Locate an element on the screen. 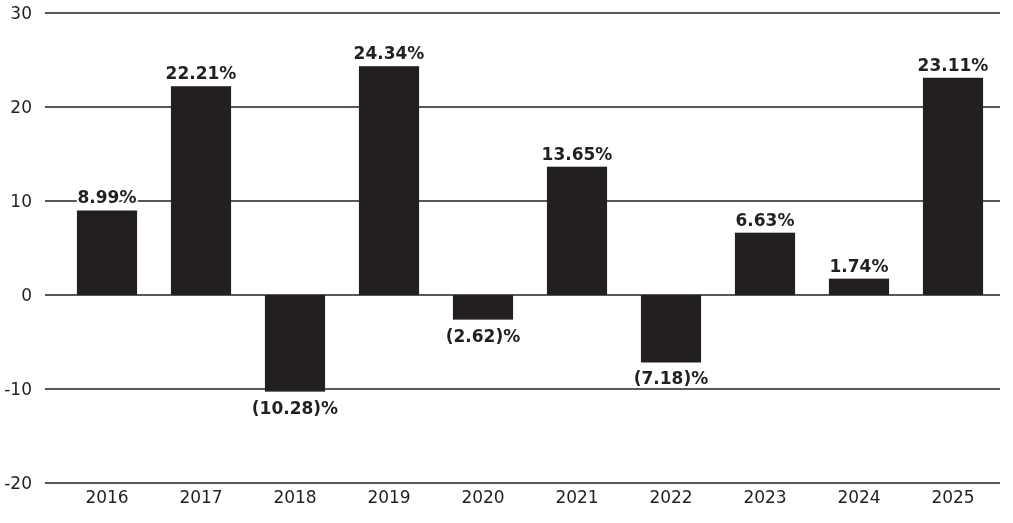  data-label: 13.65% is located at coordinates (577, 153).